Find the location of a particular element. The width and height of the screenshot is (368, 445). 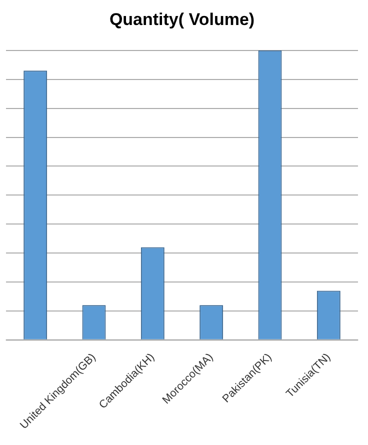

chart-title: Quantity( Volume) is located at coordinates (182, 19).